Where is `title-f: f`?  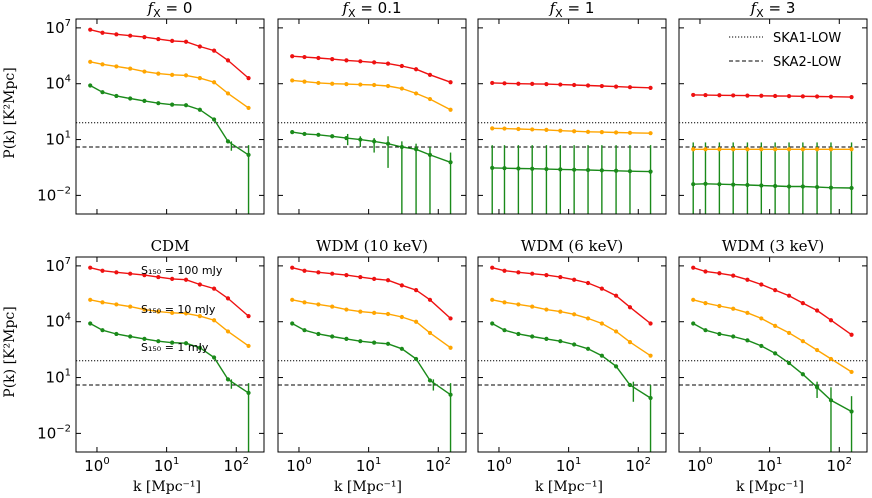 title-f: f is located at coordinates (151, 8).